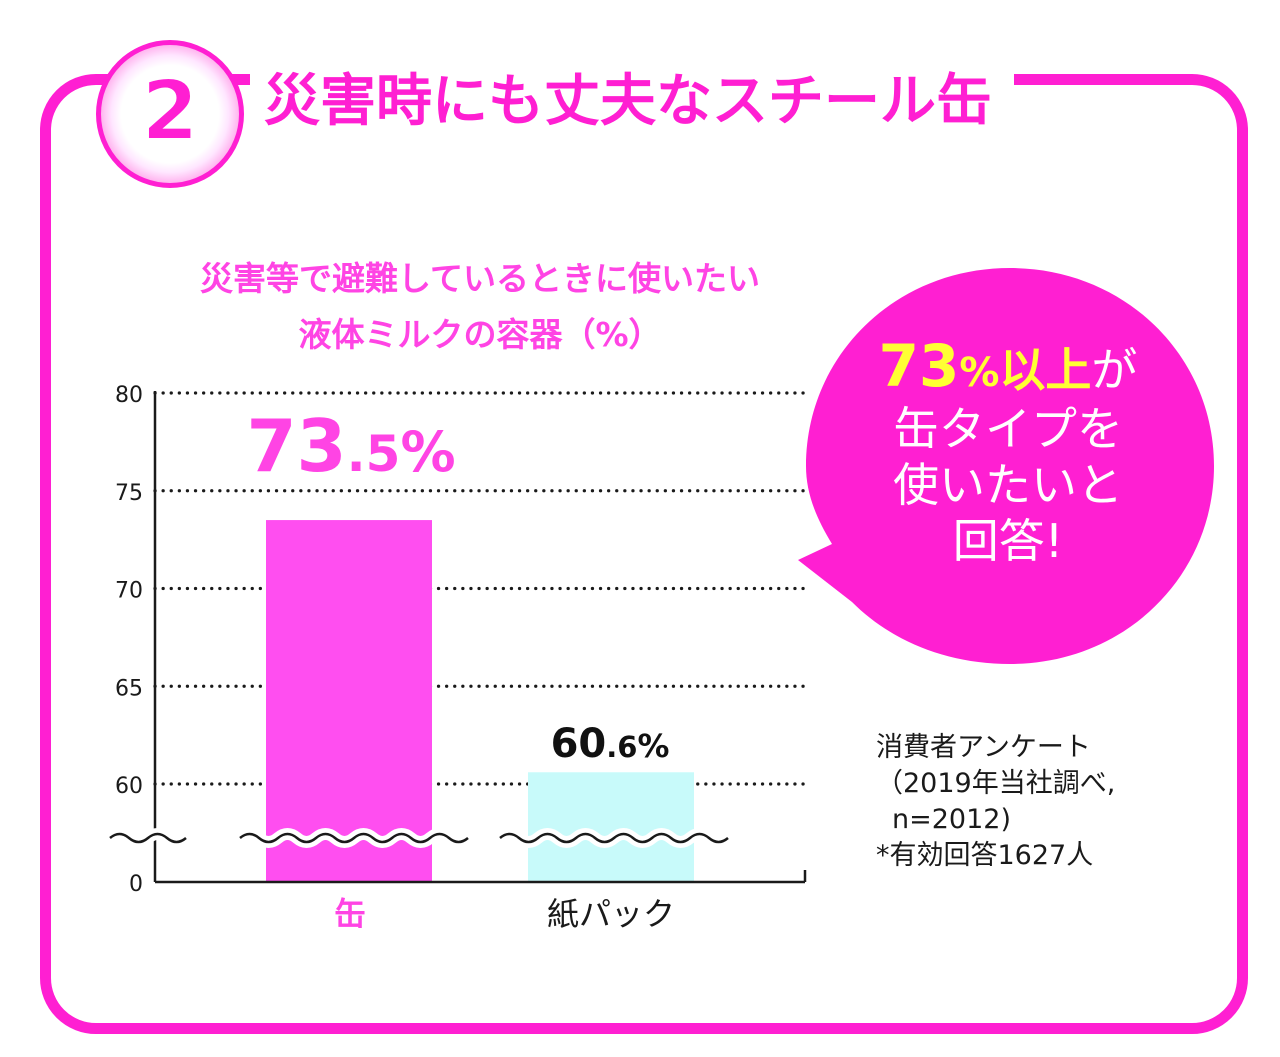 The height and width of the screenshot is (1057, 1280). What do you see at coordinates (129, 591) in the screenshot?
I see `y-tick-label: 70` at bounding box center [129, 591].